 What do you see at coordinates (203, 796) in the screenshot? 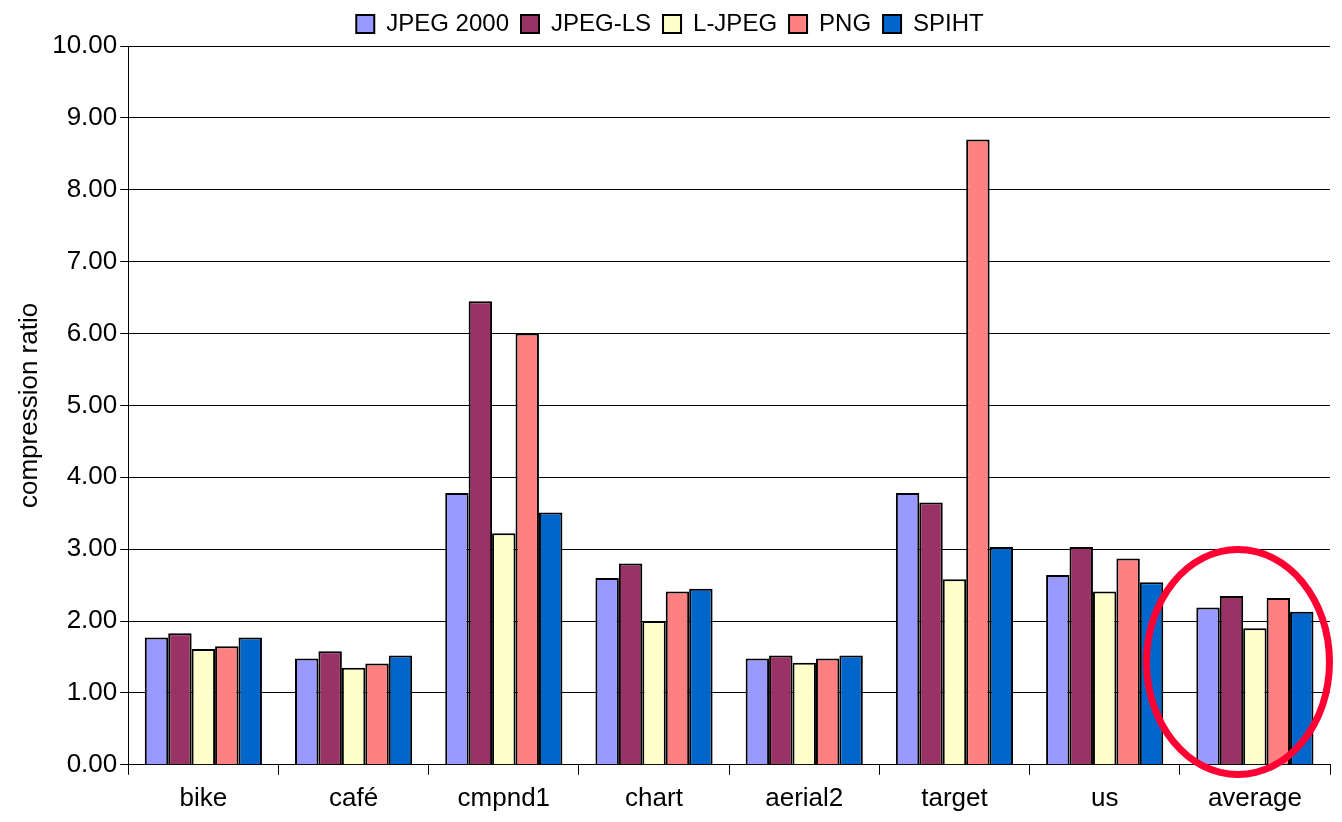
I see `x-tick-label: bike` at bounding box center [203, 796].